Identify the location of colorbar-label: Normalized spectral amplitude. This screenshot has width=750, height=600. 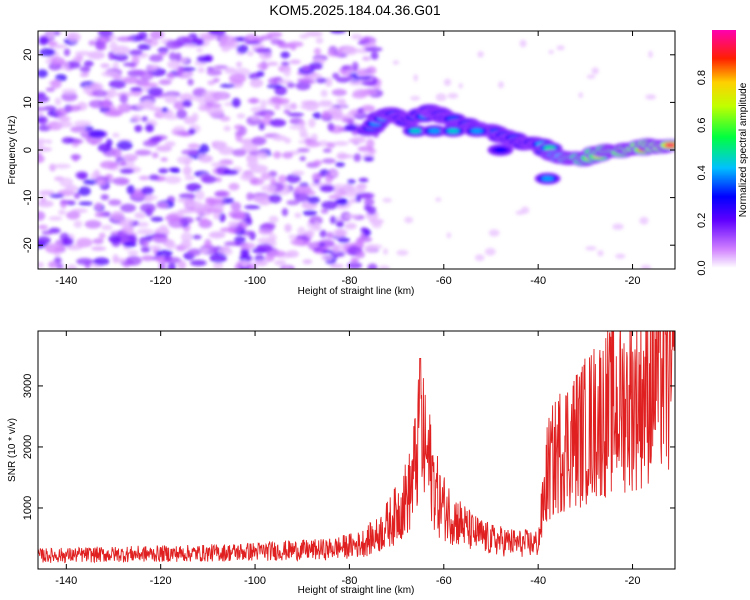
(743, 149).